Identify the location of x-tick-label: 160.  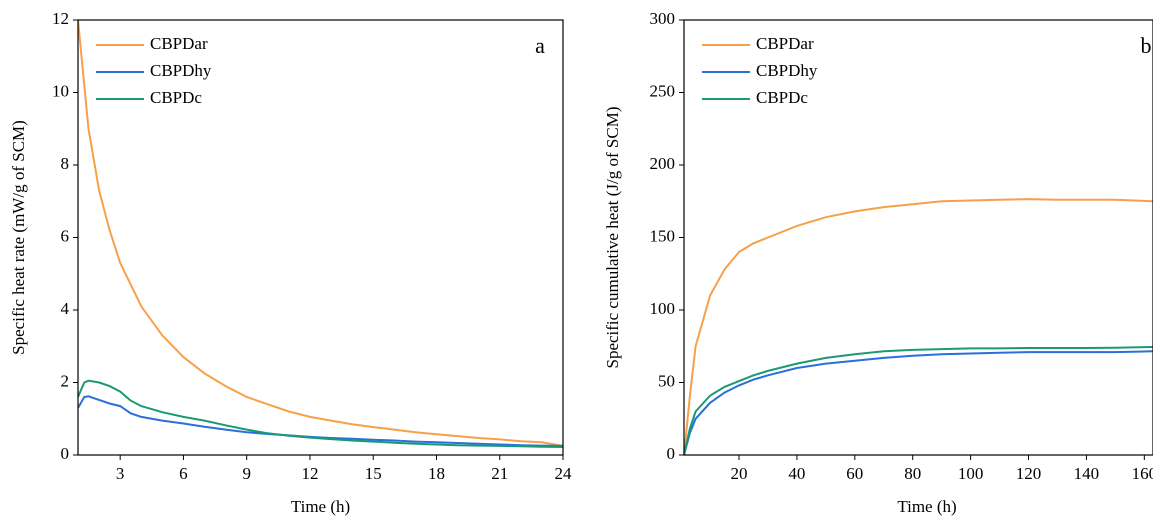
(1142, 473).